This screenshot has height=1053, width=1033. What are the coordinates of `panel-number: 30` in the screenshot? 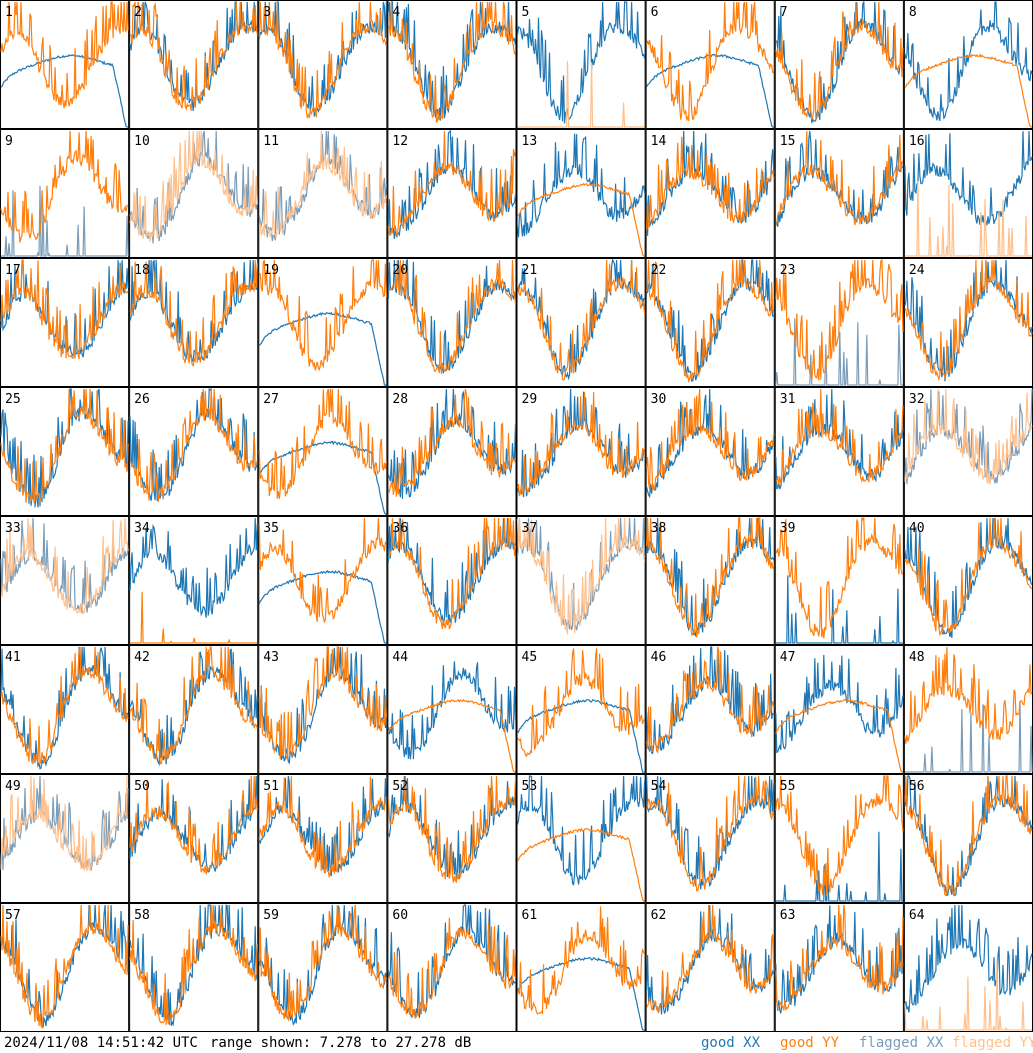 It's located at (659, 399).